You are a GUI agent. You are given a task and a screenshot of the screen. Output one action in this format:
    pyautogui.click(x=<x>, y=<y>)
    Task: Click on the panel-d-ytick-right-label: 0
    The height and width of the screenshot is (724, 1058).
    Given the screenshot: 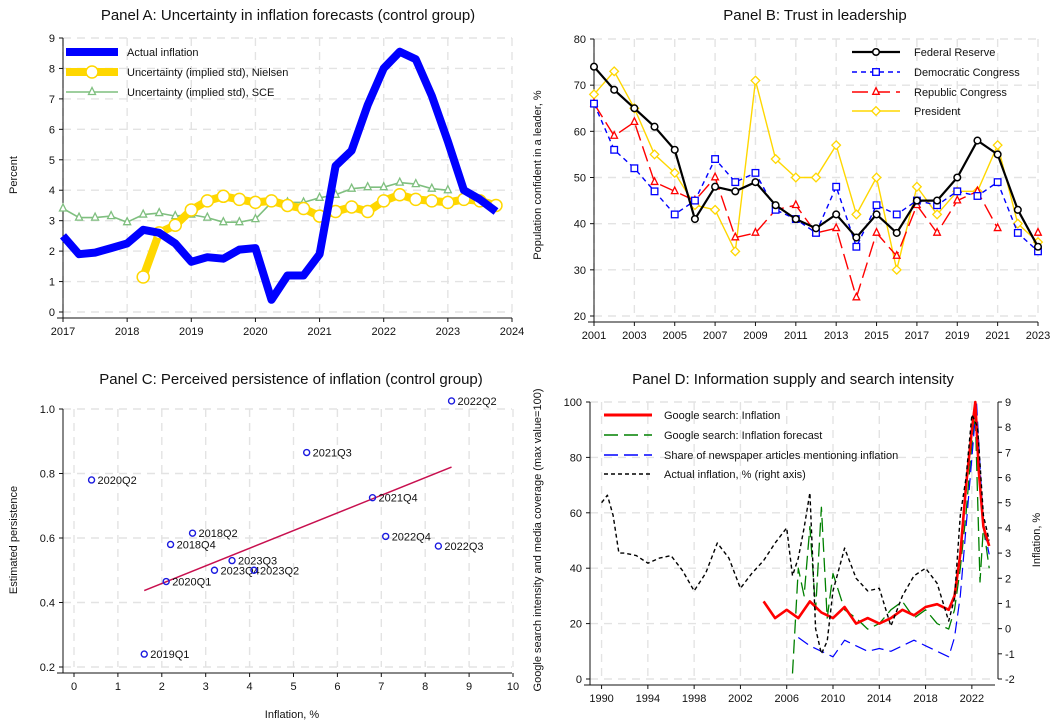 What is the action you would take?
    pyautogui.click(x=1008, y=630)
    